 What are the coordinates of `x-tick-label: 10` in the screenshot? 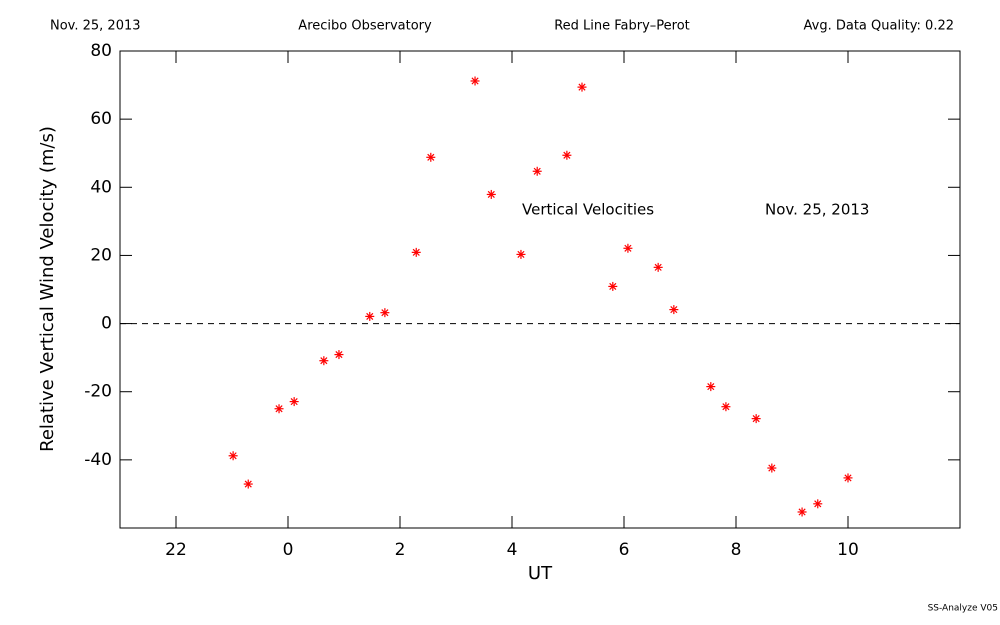 It's located at (848, 550).